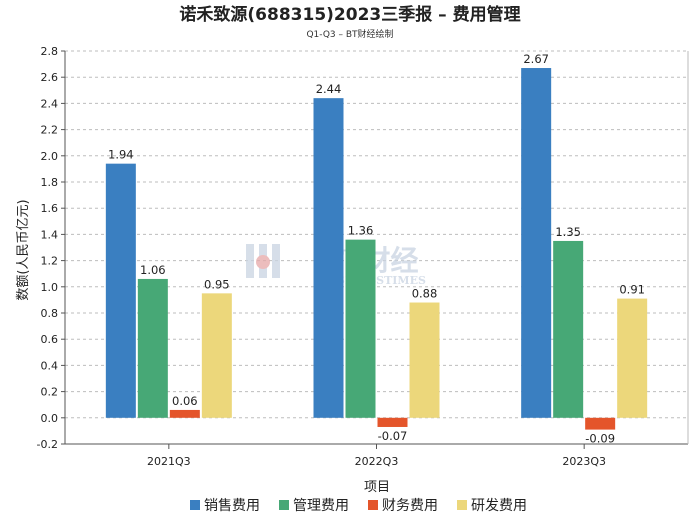 The width and height of the screenshot is (700, 524). What do you see at coordinates (499, 506) in the screenshot?
I see `legend-label: 研发费用` at bounding box center [499, 506].